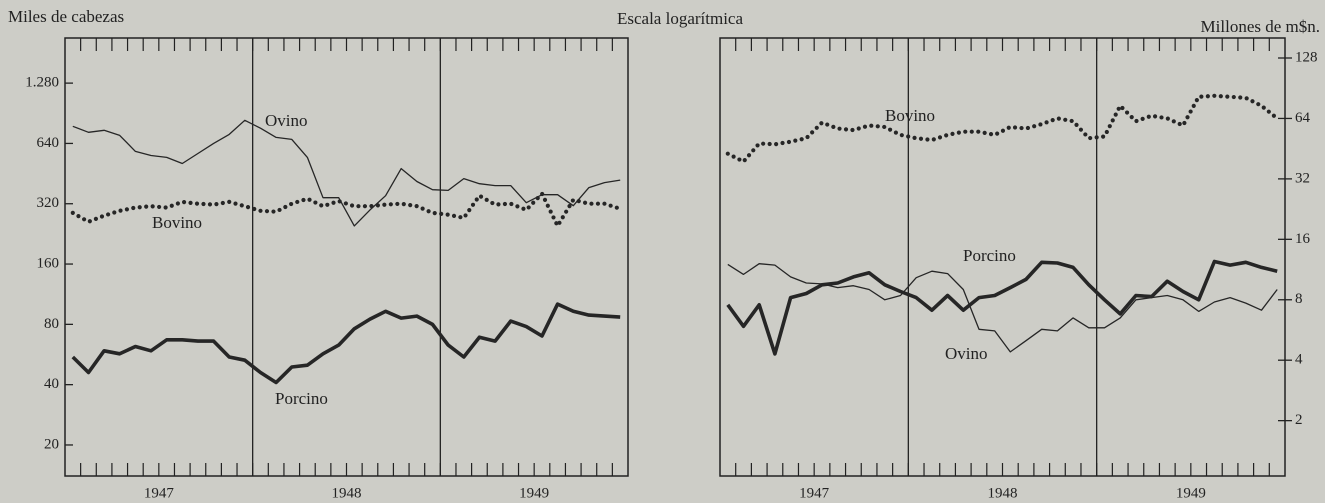 This screenshot has width=1325, height=503. Describe the element at coordinates (1303, 118) in the screenshot. I see `y-tick-label: 64` at that location.